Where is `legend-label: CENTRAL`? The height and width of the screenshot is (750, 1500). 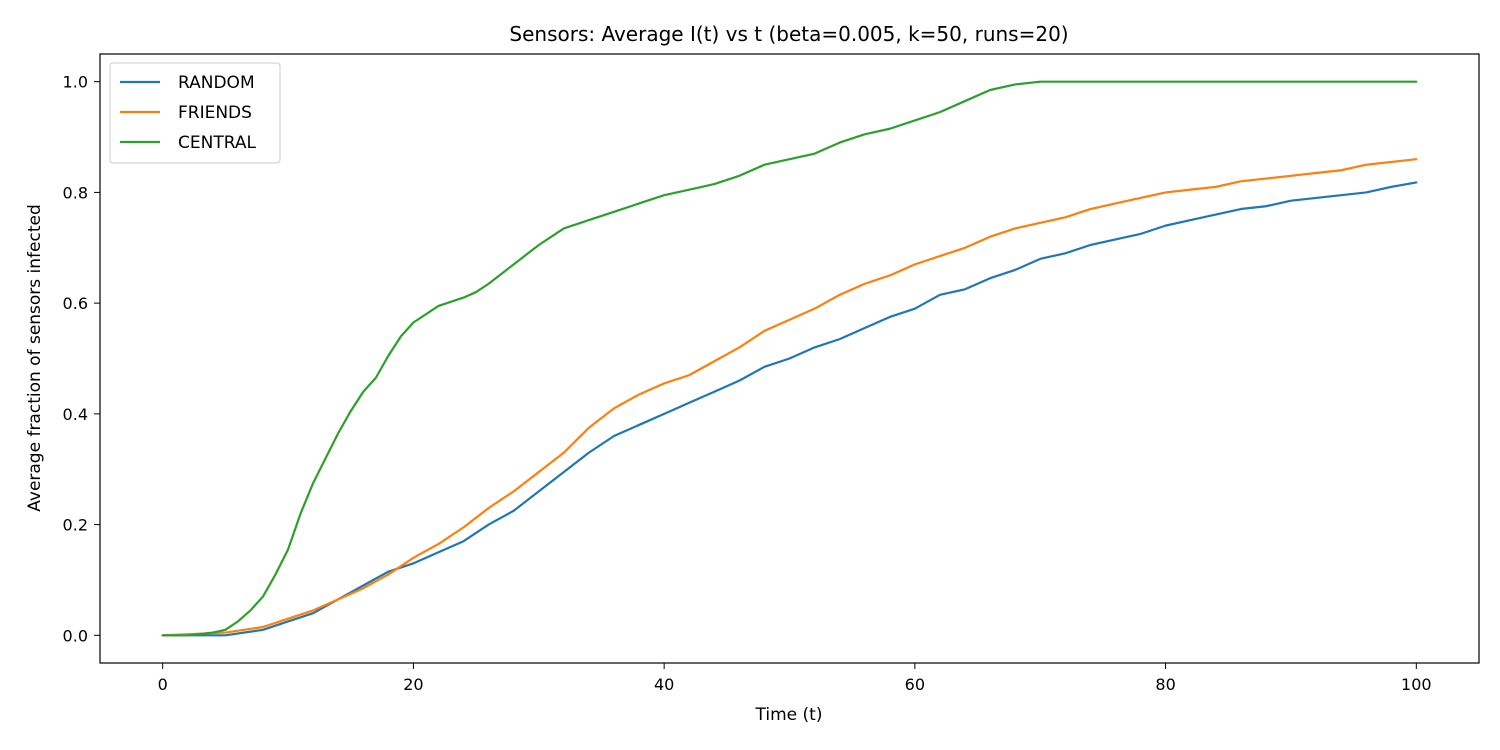 legend-label: CENTRAL is located at coordinates (217, 143).